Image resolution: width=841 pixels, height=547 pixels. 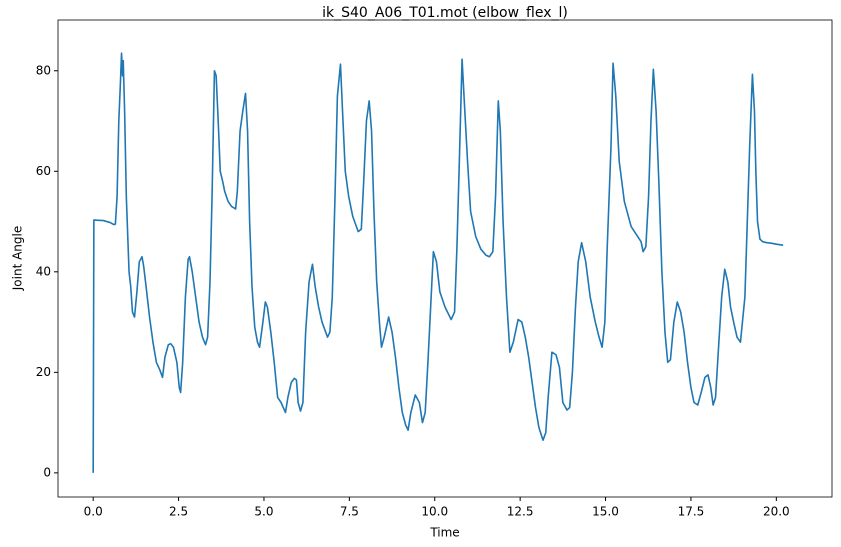 What do you see at coordinates (434, 512) in the screenshot?
I see `x-tick-label: 10.0` at bounding box center [434, 512].